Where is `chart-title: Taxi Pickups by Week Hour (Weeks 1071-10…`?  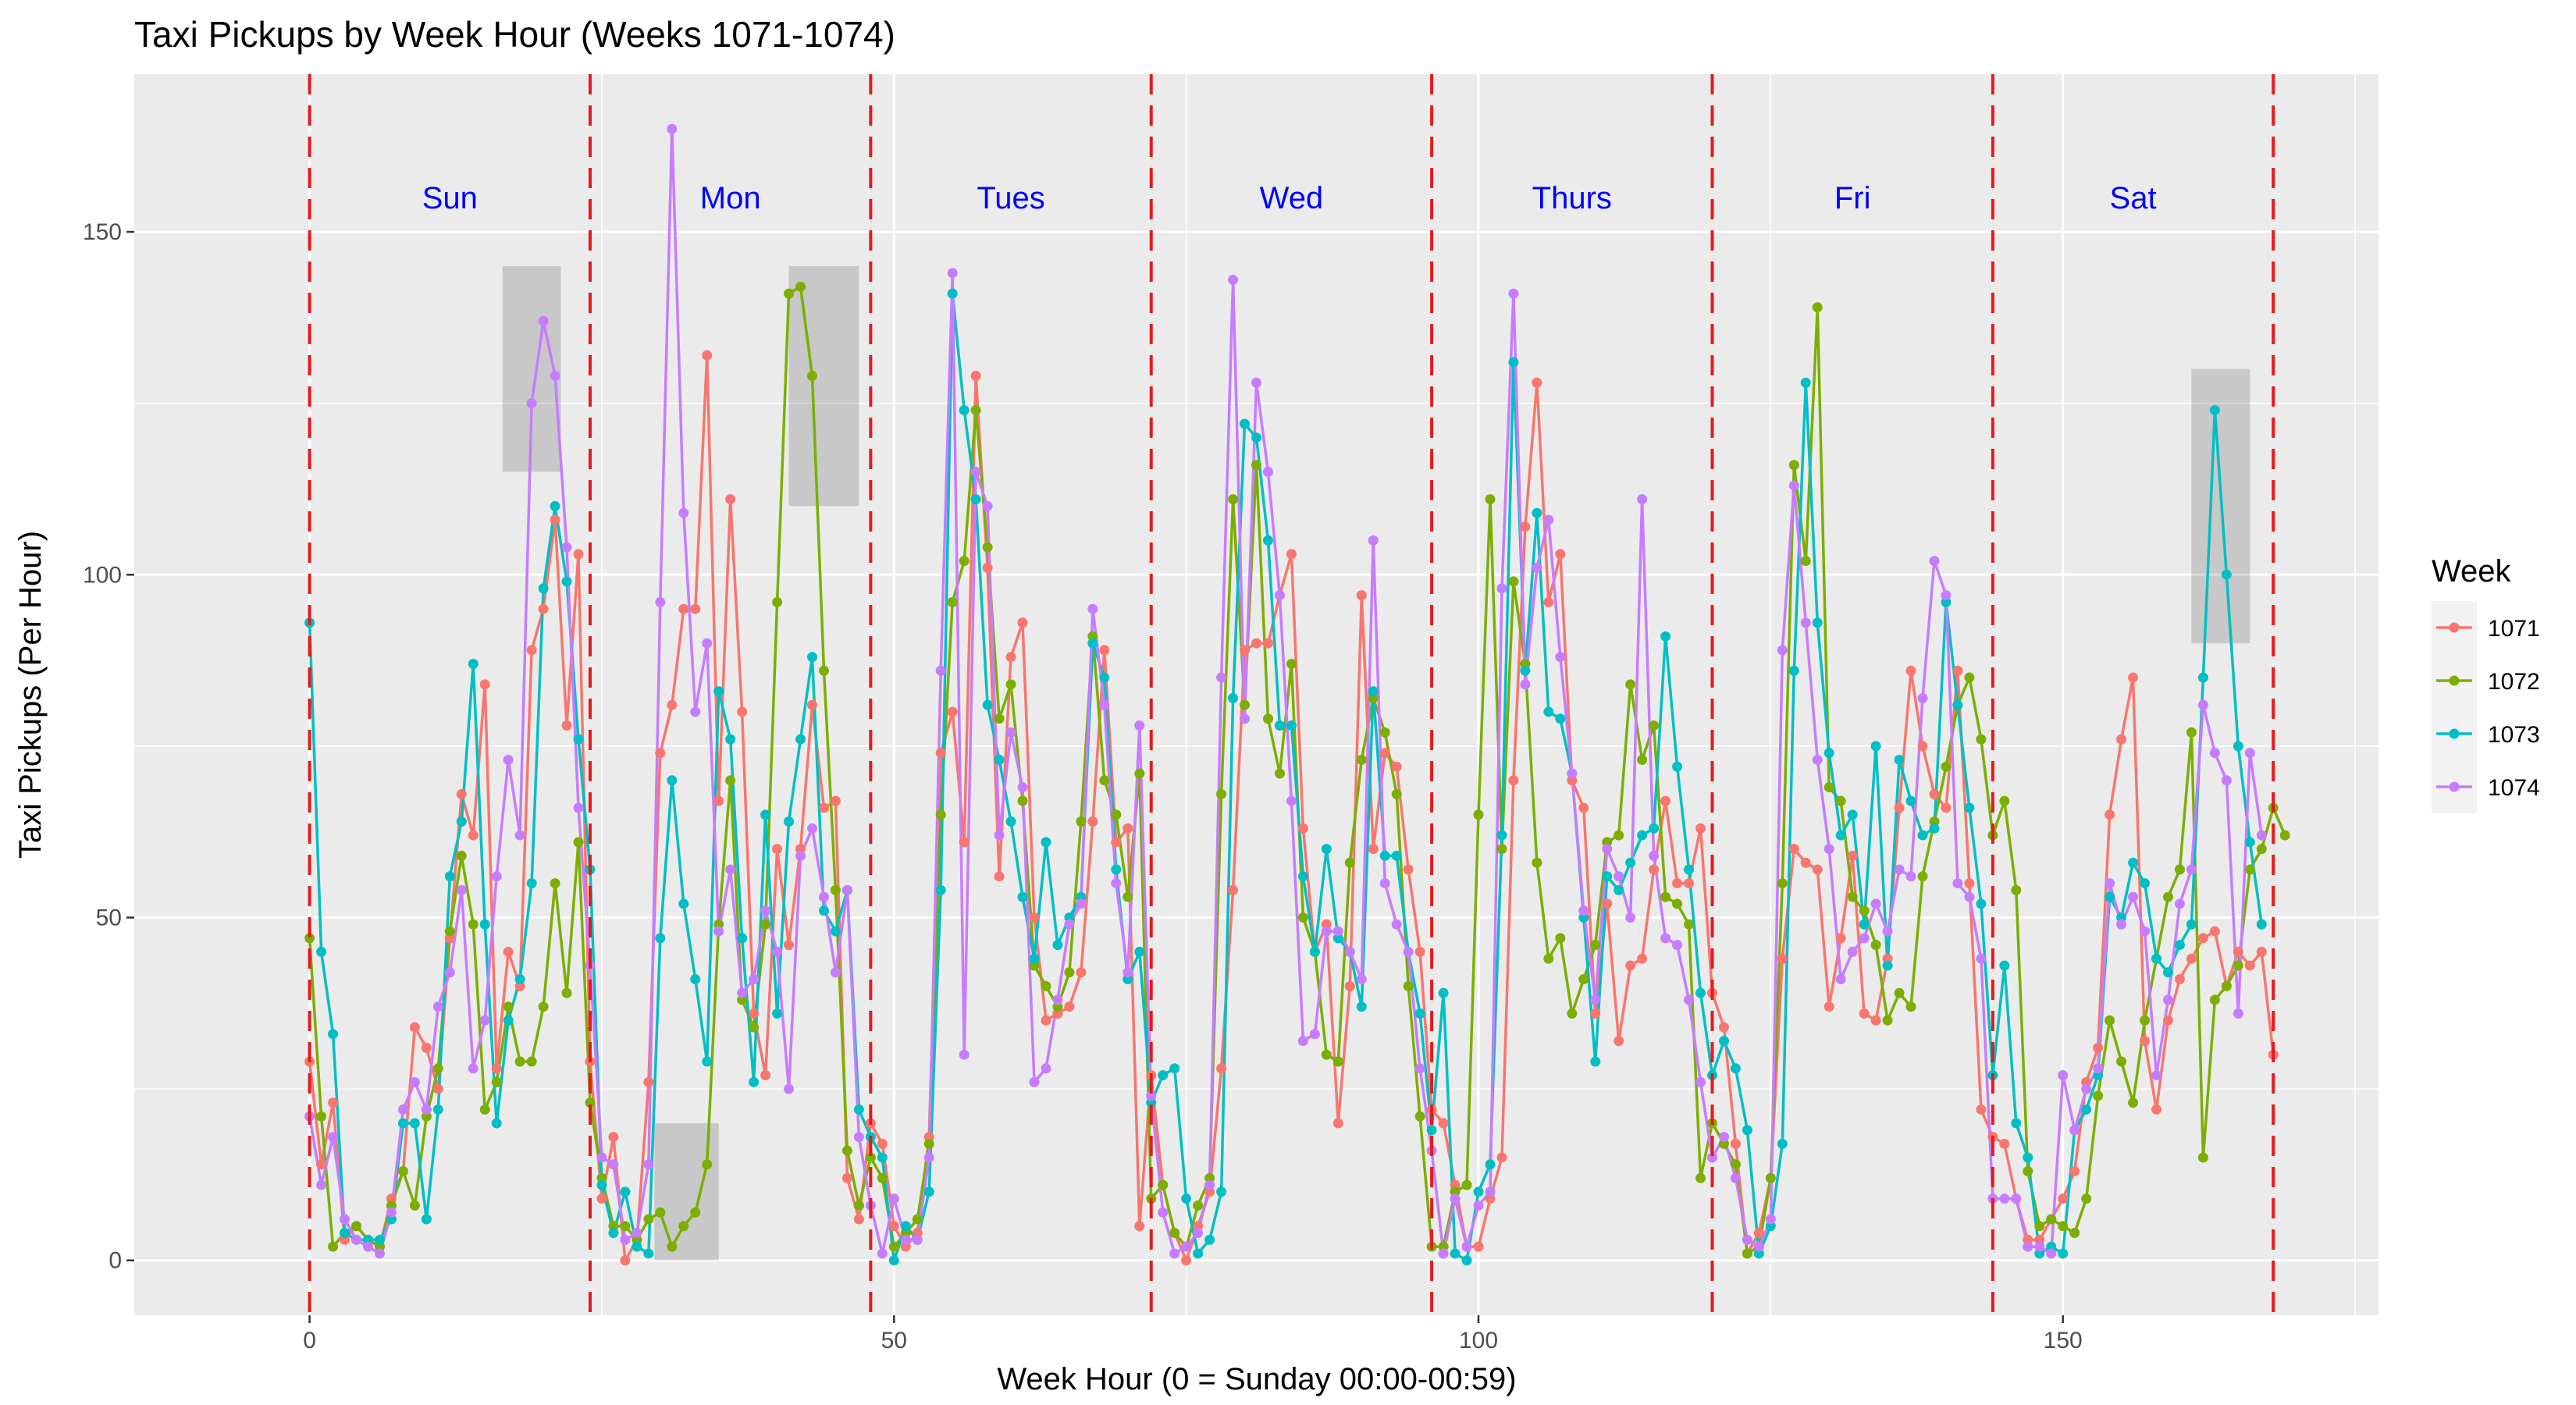
chart-title: Taxi Pickups by Week Hour (Weeks 1071-10… is located at coordinates (514, 34).